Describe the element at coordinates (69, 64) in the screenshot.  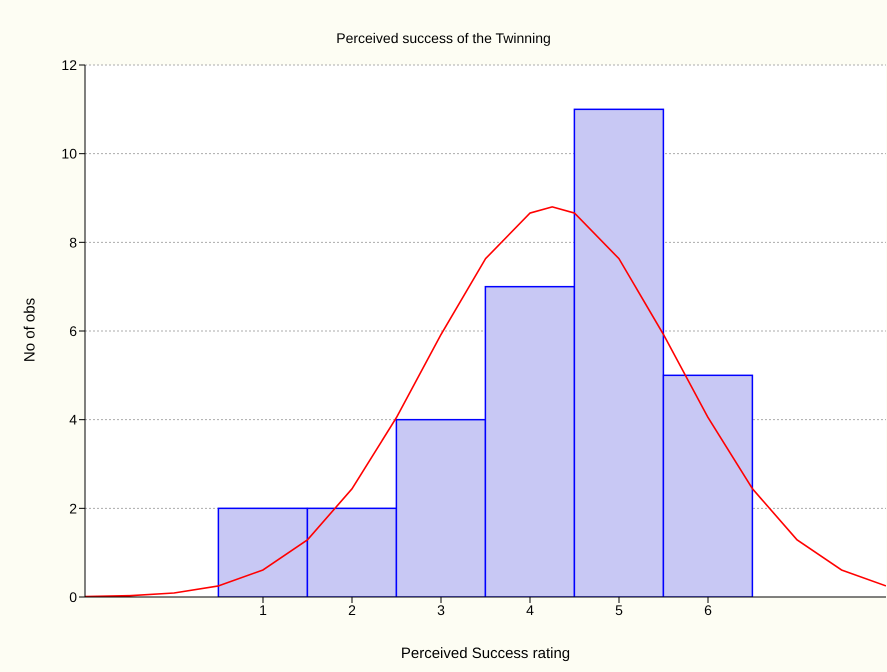
I see `y-tick-label: 12` at that location.